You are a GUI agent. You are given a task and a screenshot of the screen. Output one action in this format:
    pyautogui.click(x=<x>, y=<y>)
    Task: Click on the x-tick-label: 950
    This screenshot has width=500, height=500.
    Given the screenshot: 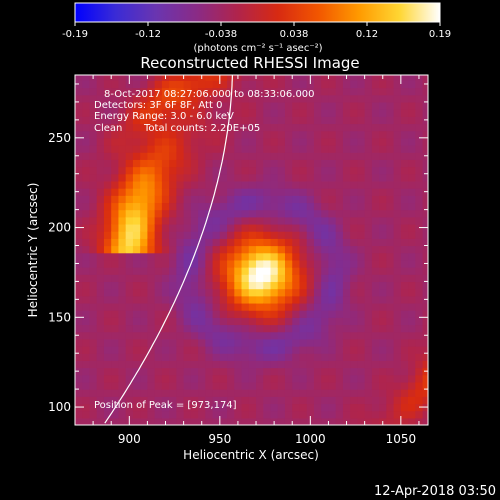 What is the action you would take?
    pyautogui.click(x=219, y=439)
    